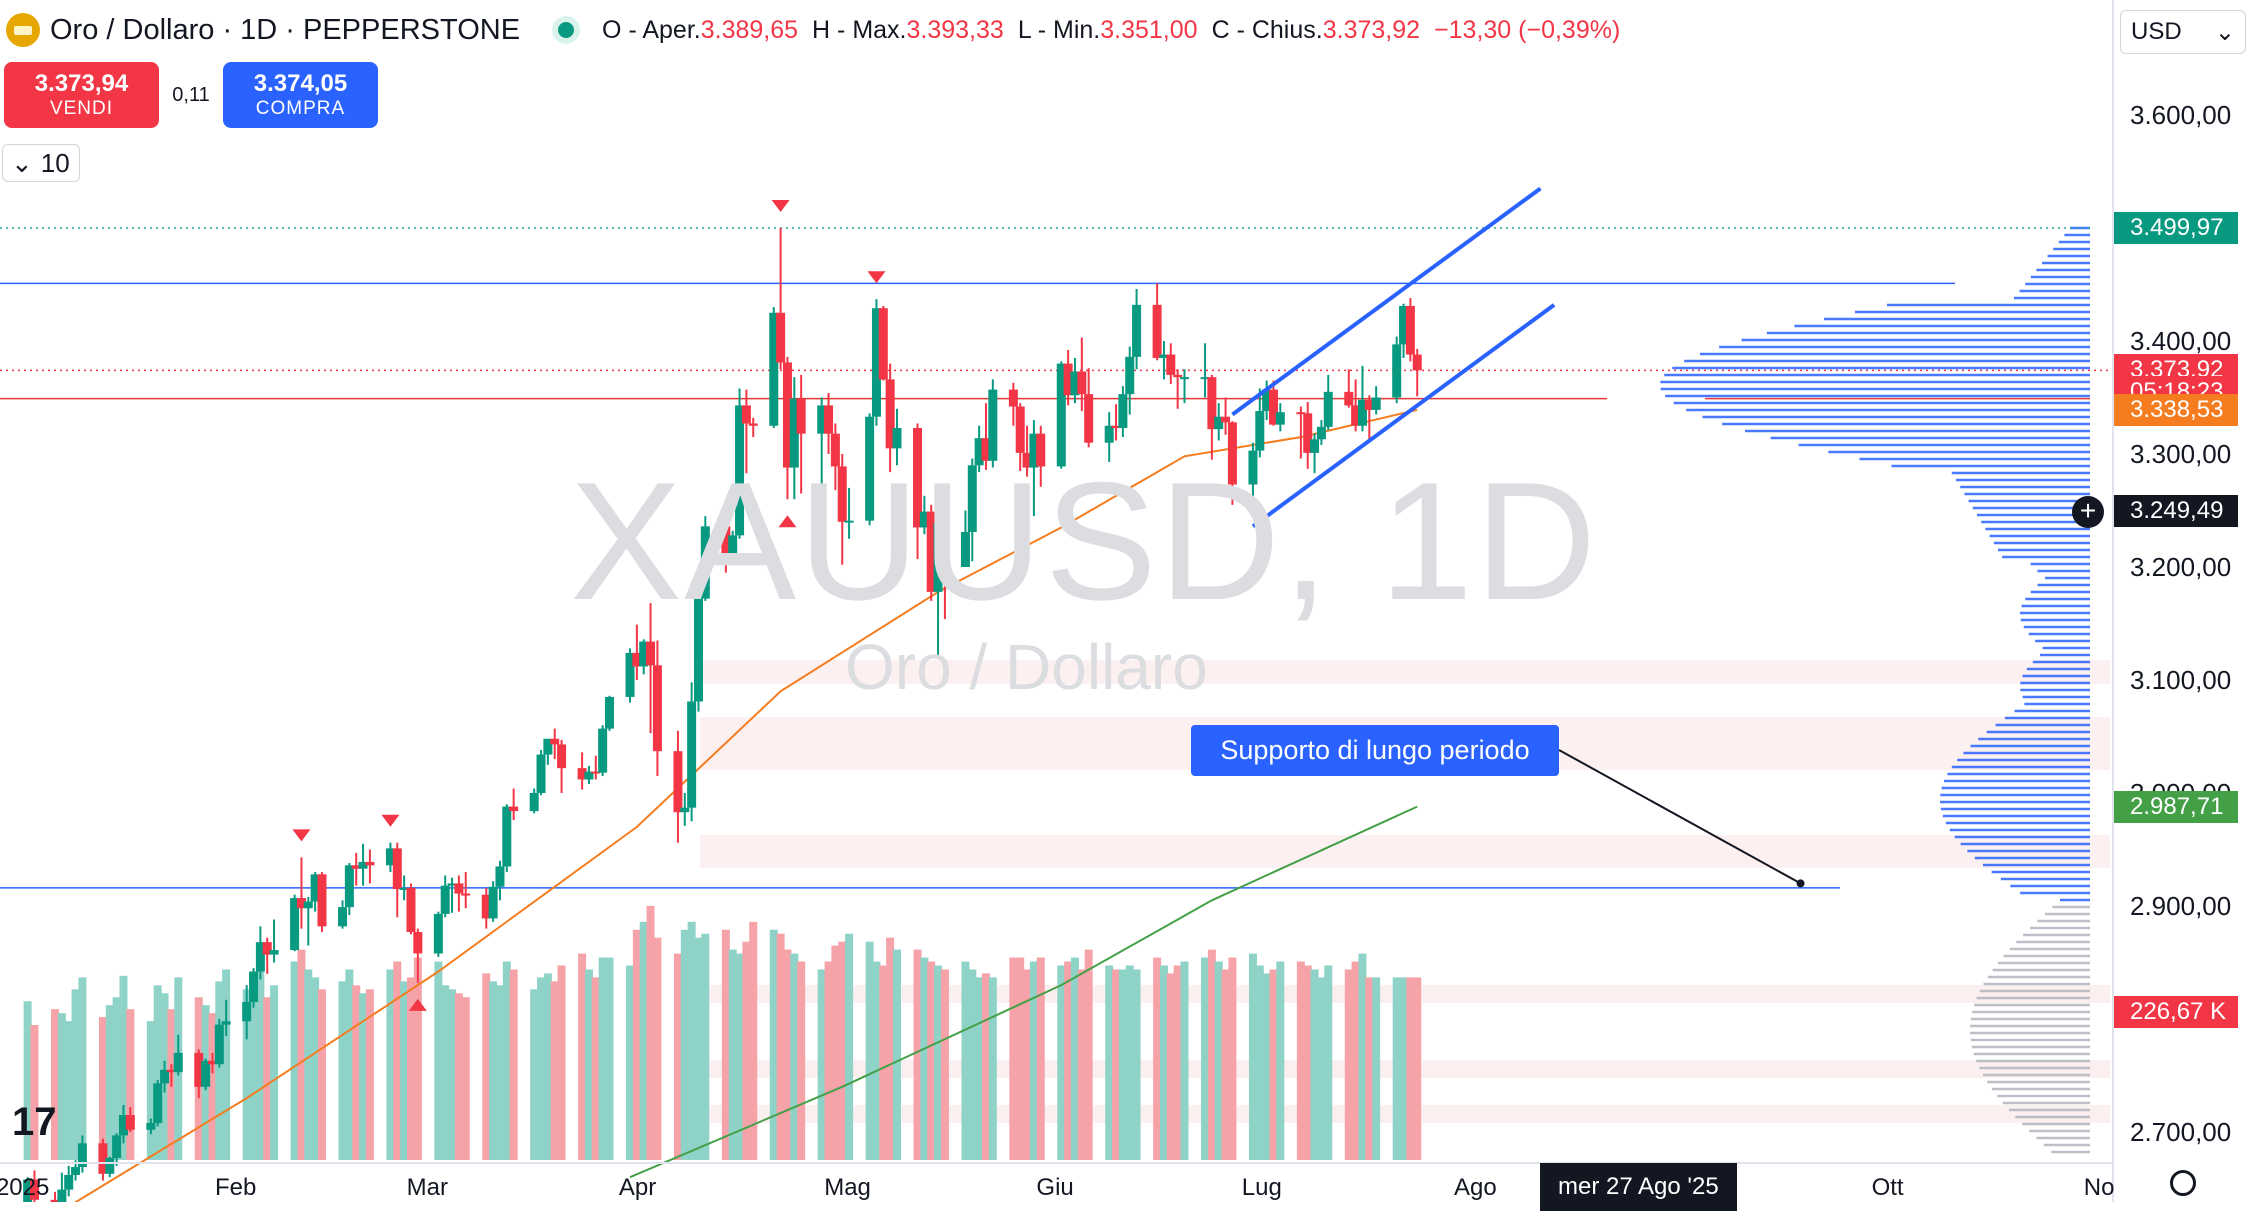  I want to click on settings-gear-icon, so click(2183, 1183).